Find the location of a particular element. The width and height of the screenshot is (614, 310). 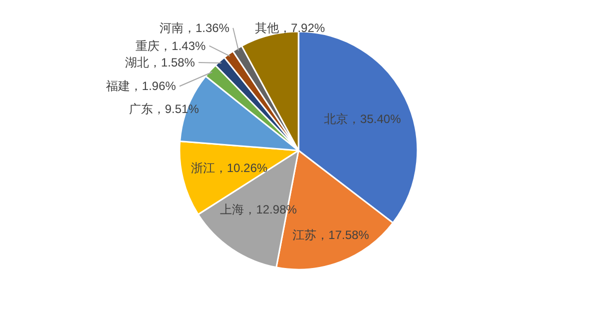

slice-label: 河南，1.36% is located at coordinates (194, 27).